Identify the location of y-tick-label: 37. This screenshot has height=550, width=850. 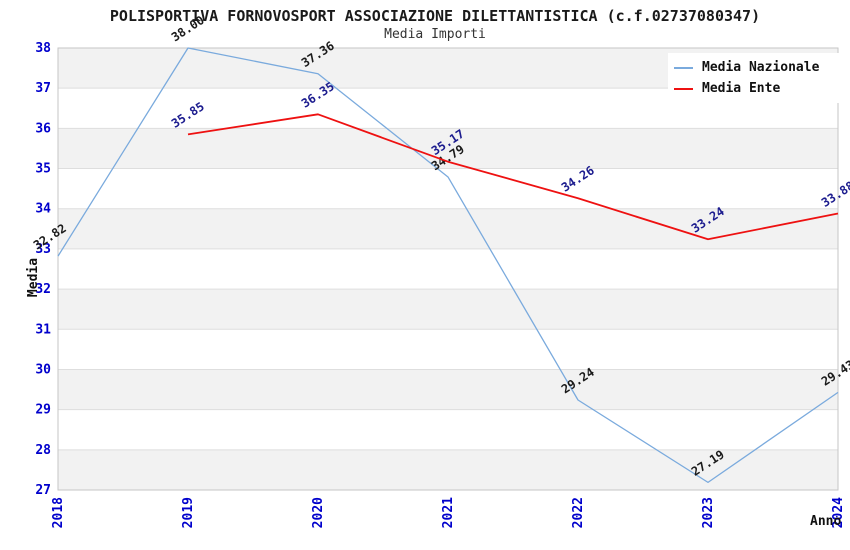
(43, 88).